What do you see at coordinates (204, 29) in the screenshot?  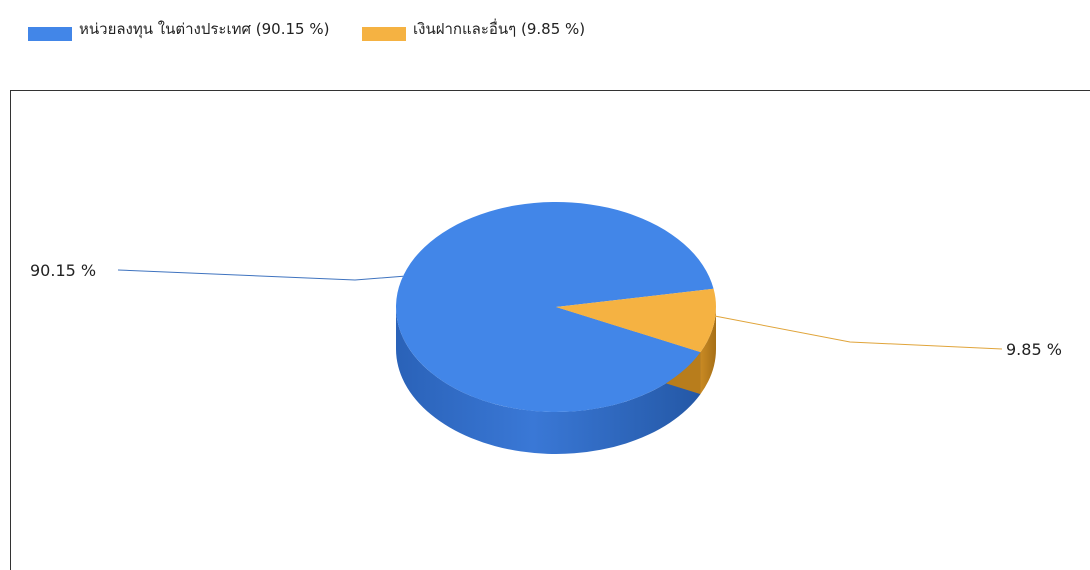 I see `legend-label-foreign-investment-units: หน่วยลงทุน ในต่างประเทศ (90.15 %)` at bounding box center [204, 29].